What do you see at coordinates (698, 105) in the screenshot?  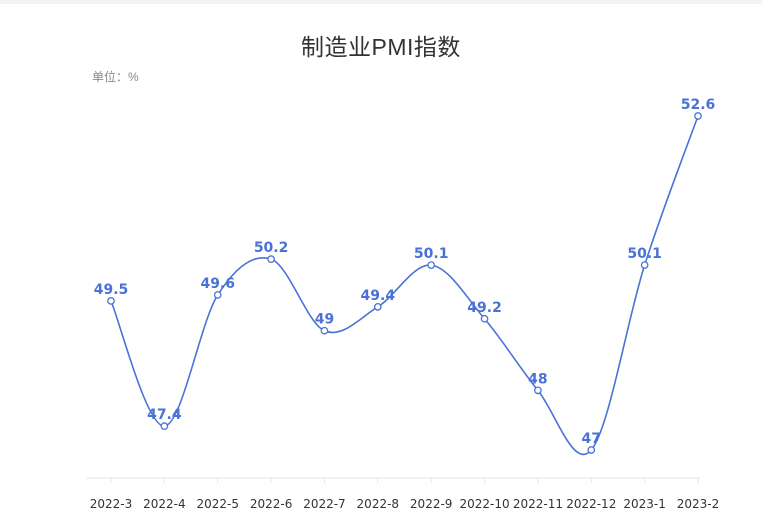 I see `data-label: 52.6` at bounding box center [698, 105].